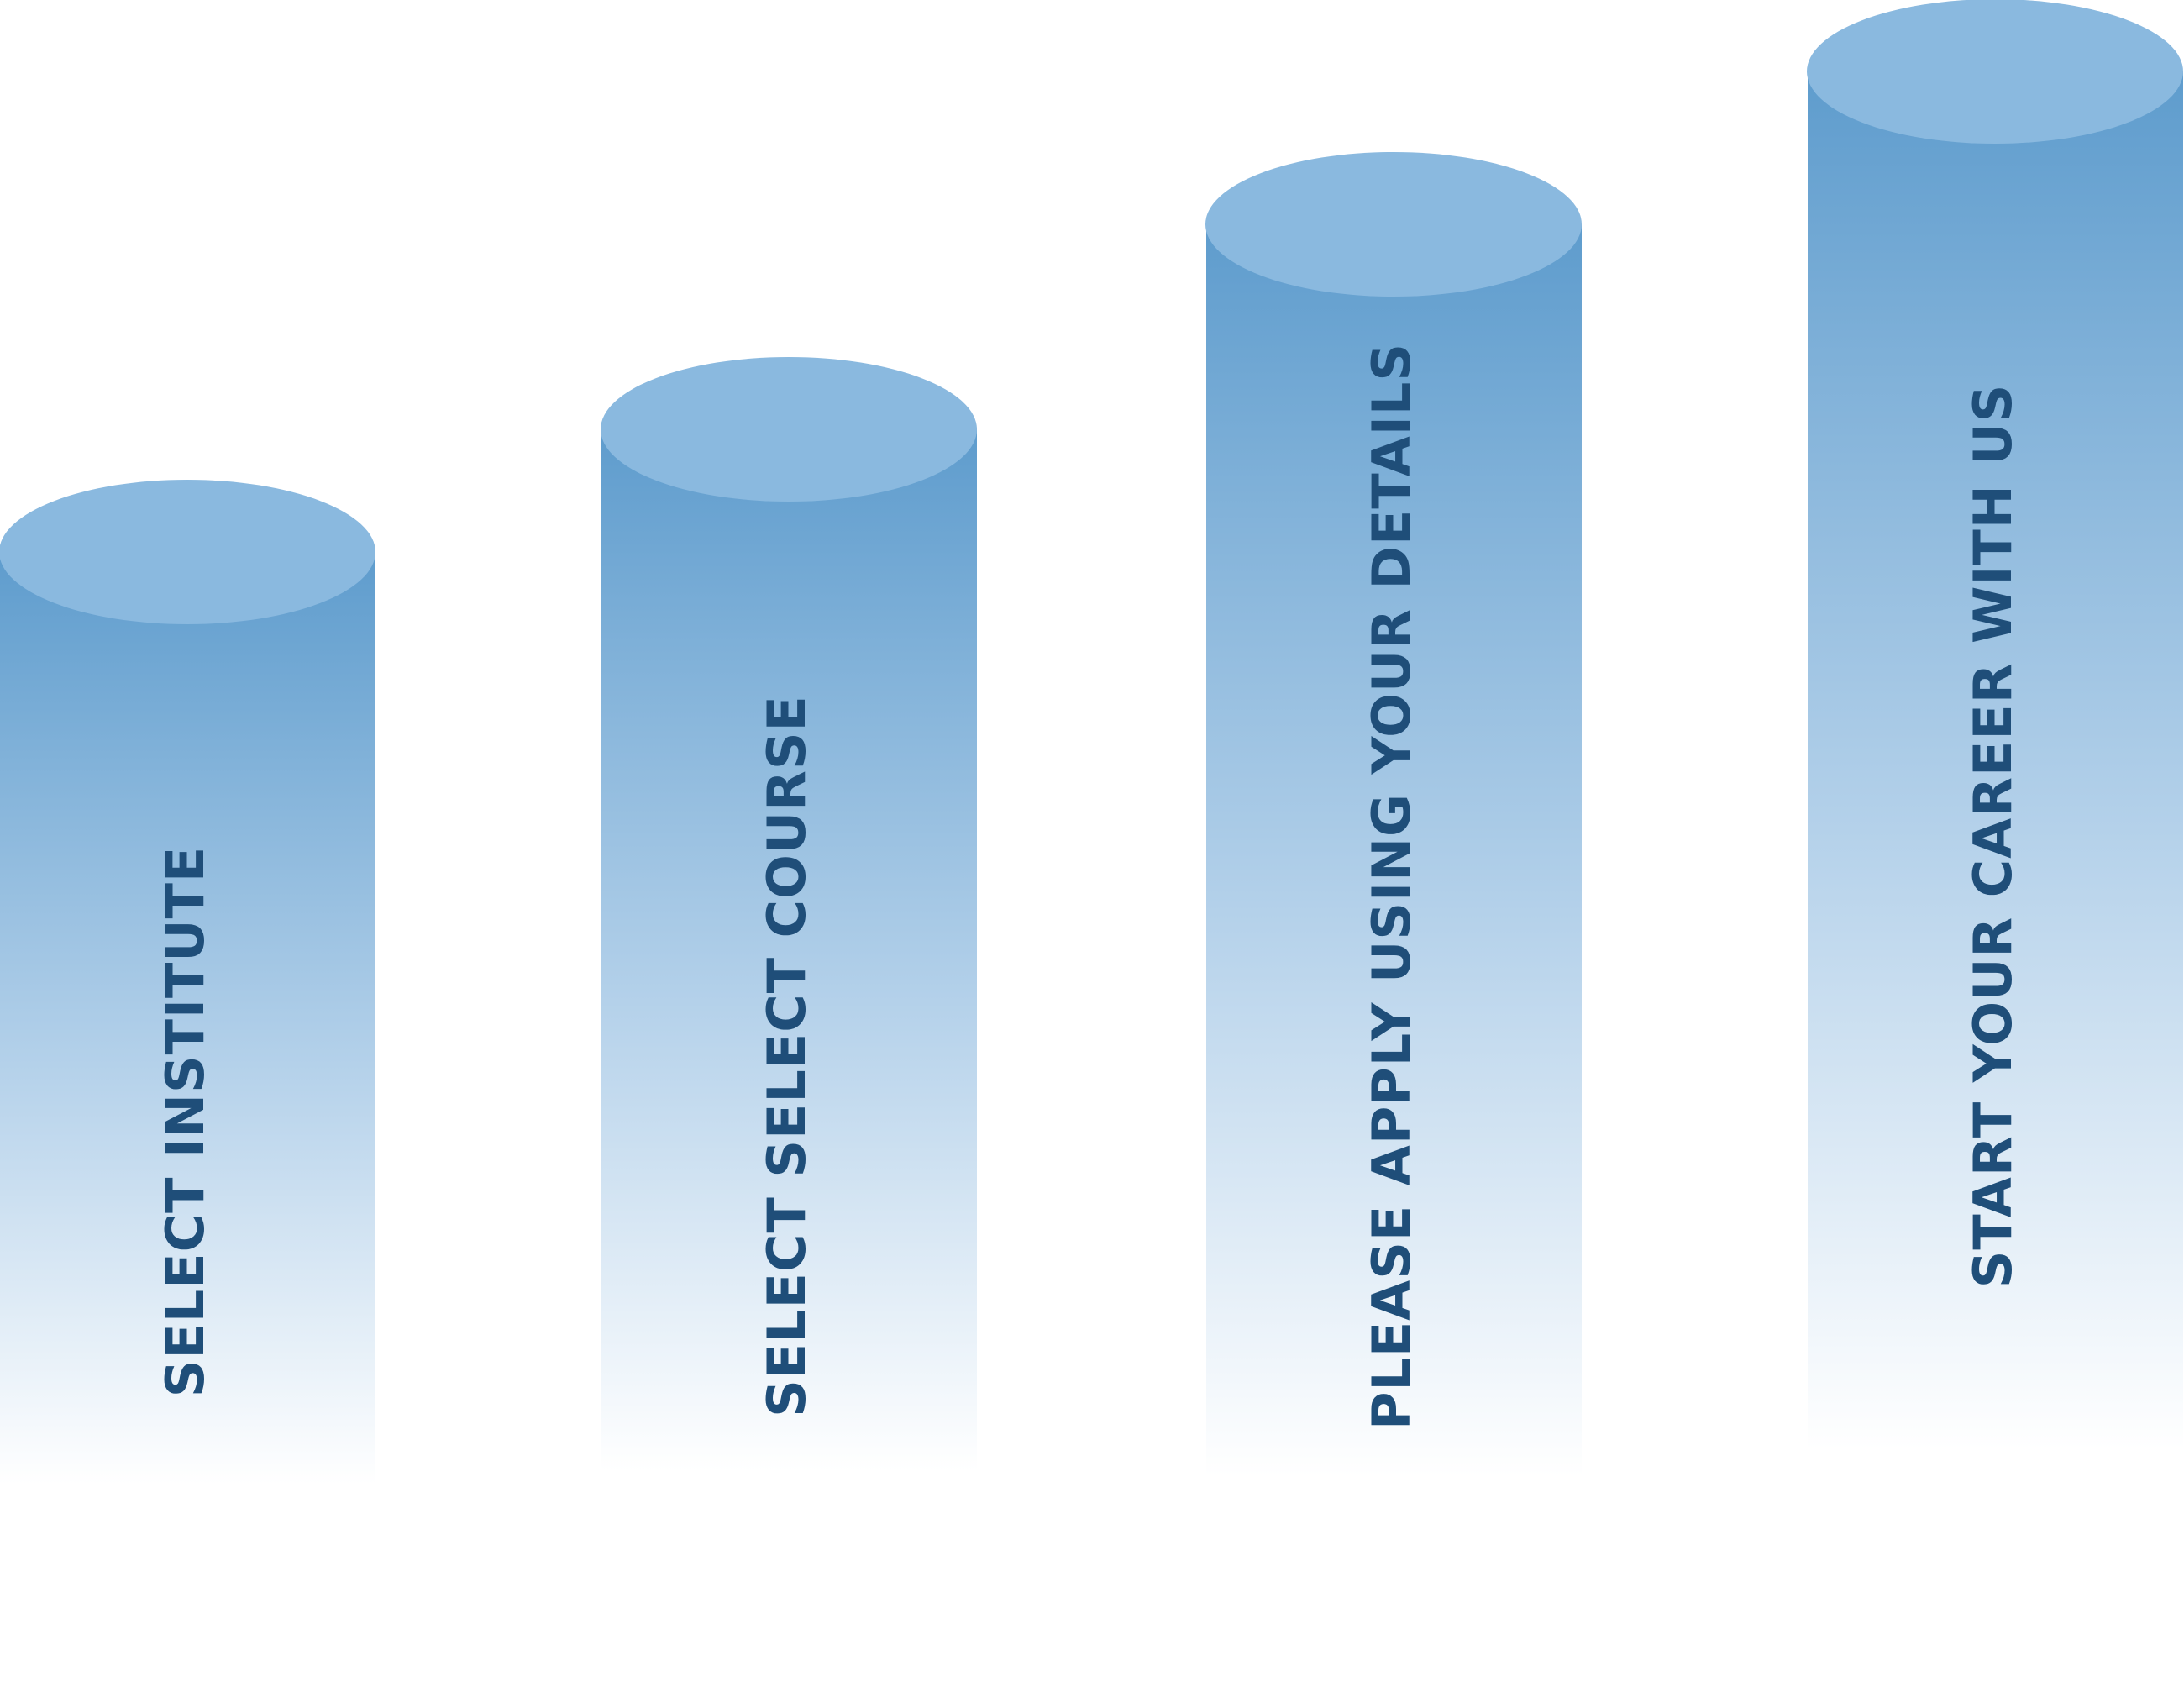 Image resolution: width=2184 pixels, height=1687 pixels. What do you see at coordinates (1993, 836) in the screenshot?
I see `step-4-label: START YOUR CAREER WITH US` at bounding box center [1993, 836].